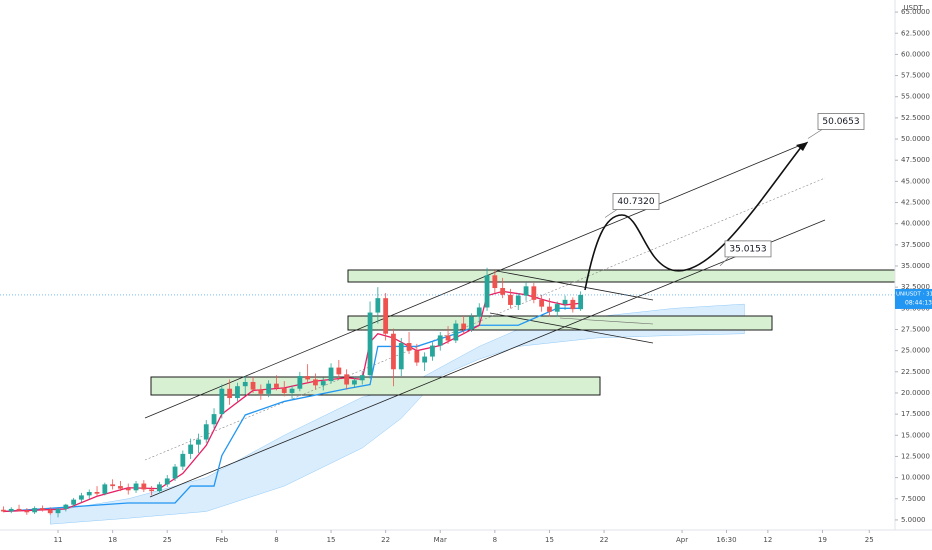 This screenshot has width=932, height=550. Describe the element at coordinates (693, 218) in the screenshot. I see `projection-arrow` at that location.